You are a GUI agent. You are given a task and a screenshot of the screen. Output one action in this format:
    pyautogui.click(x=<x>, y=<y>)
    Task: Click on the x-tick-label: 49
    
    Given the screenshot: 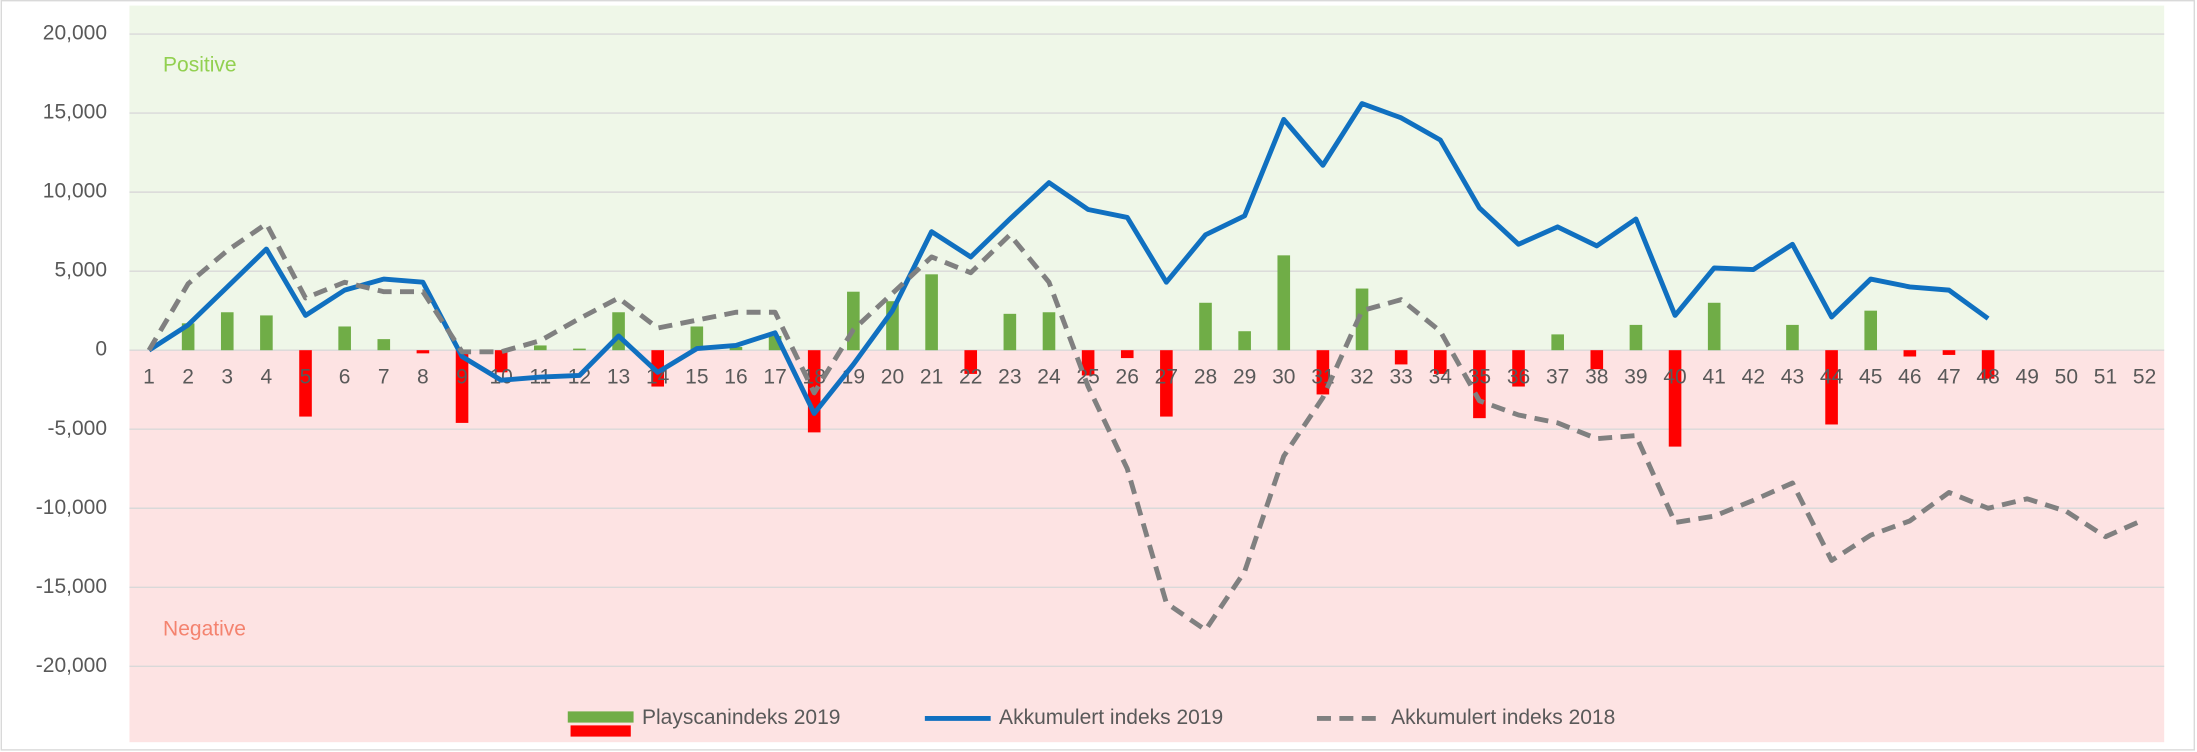 What is the action you would take?
    pyautogui.click(x=2027, y=377)
    